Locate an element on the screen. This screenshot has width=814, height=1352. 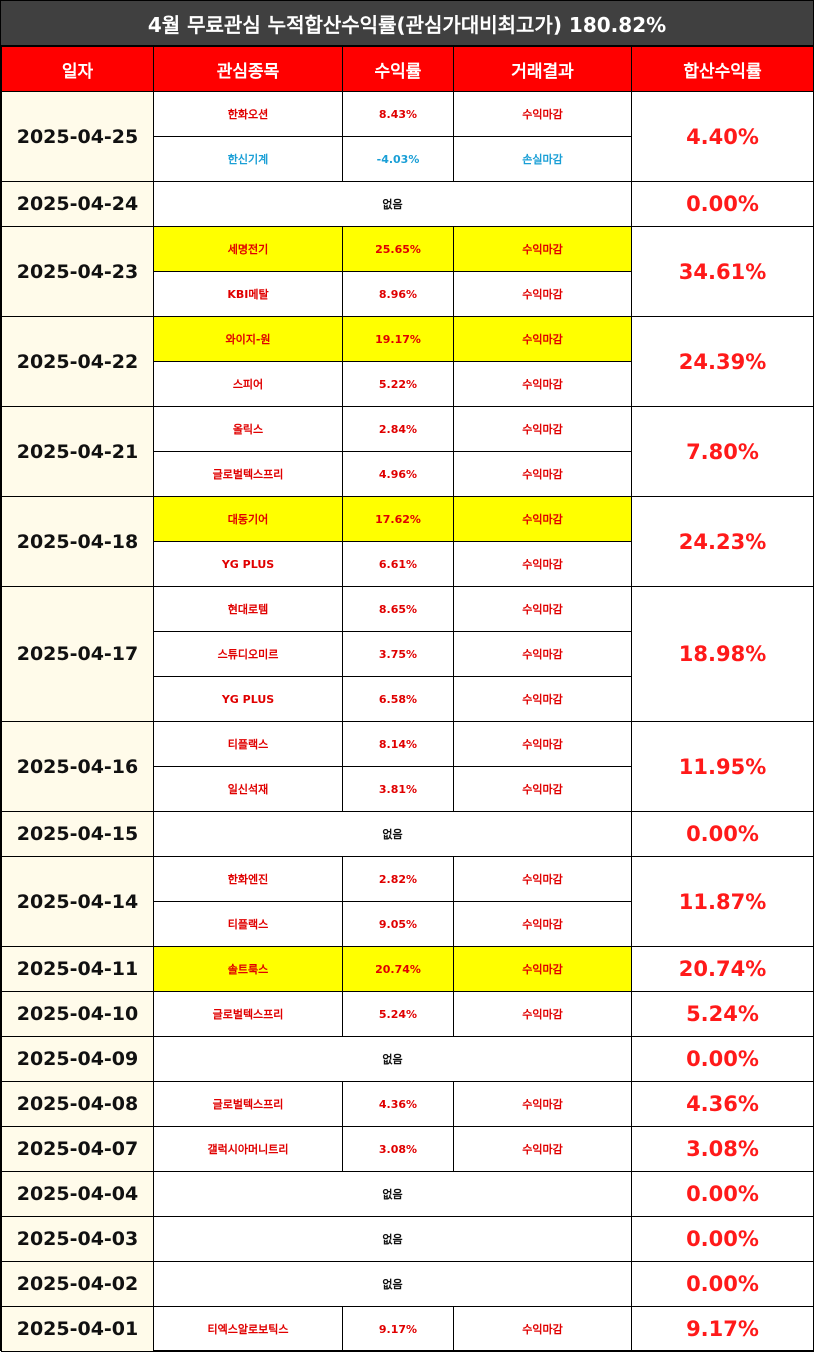
date-cell: 2025-04-02 is located at coordinates (77, 1284).